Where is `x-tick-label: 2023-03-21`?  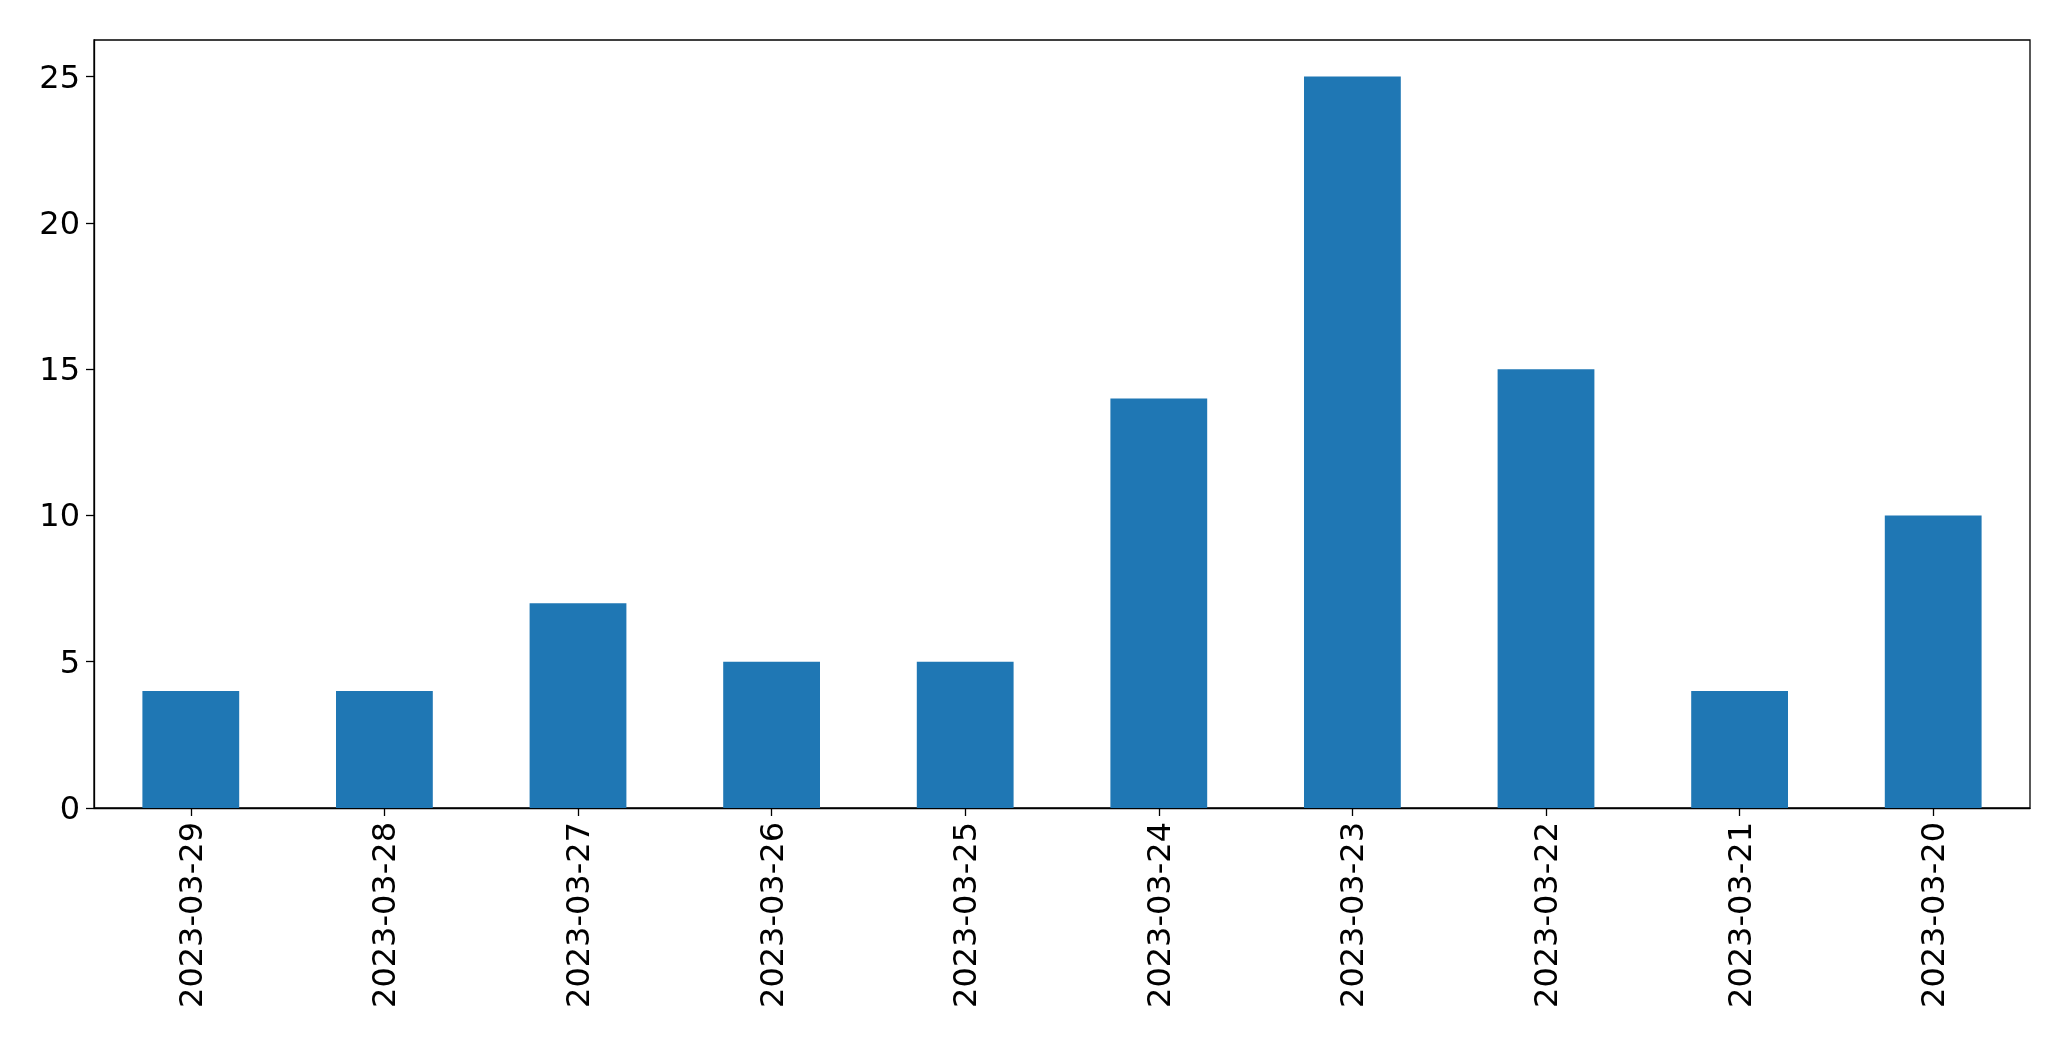
x-tick-label: 2023-03-21 is located at coordinates (1739, 915).